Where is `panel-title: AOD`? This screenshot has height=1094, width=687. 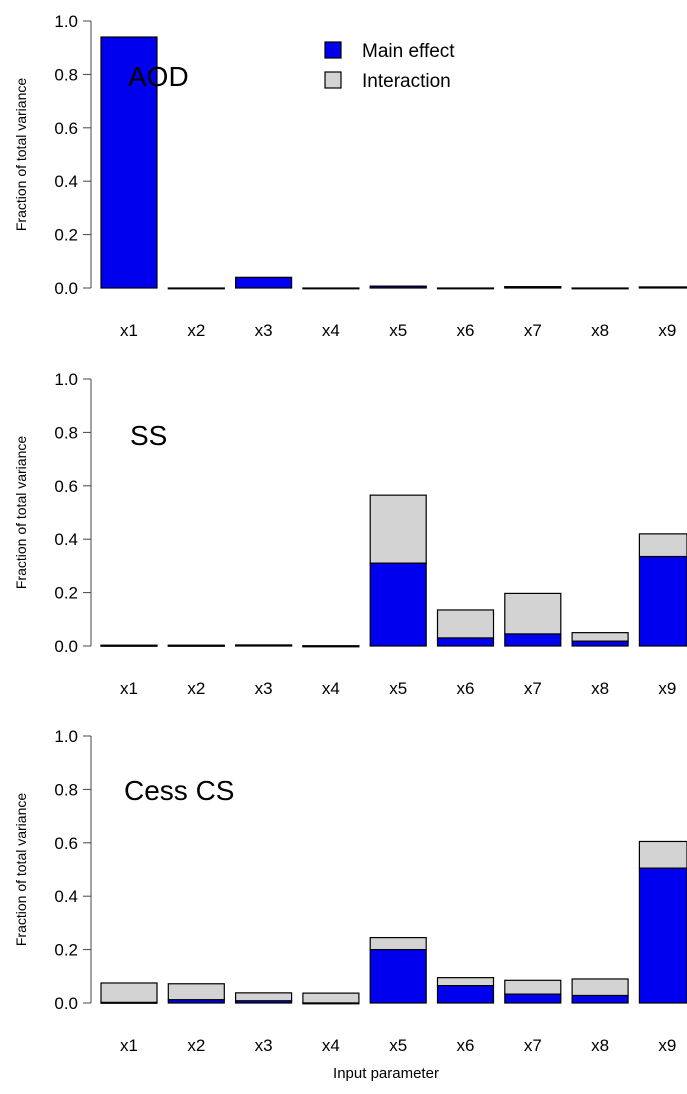 panel-title: AOD is located at coordinates (158, 76).